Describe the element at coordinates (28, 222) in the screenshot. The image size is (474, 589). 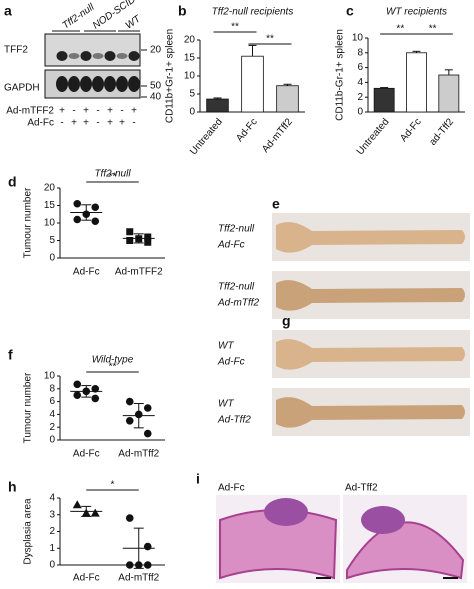
I see `y-axis-label: Tumour number` at that location.